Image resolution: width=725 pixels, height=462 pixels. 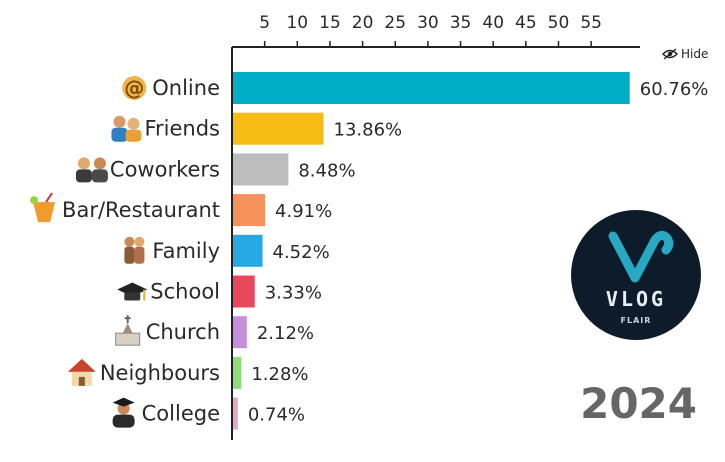 I want to click on hide-button-label: Hide, so click(x=695, y=54).